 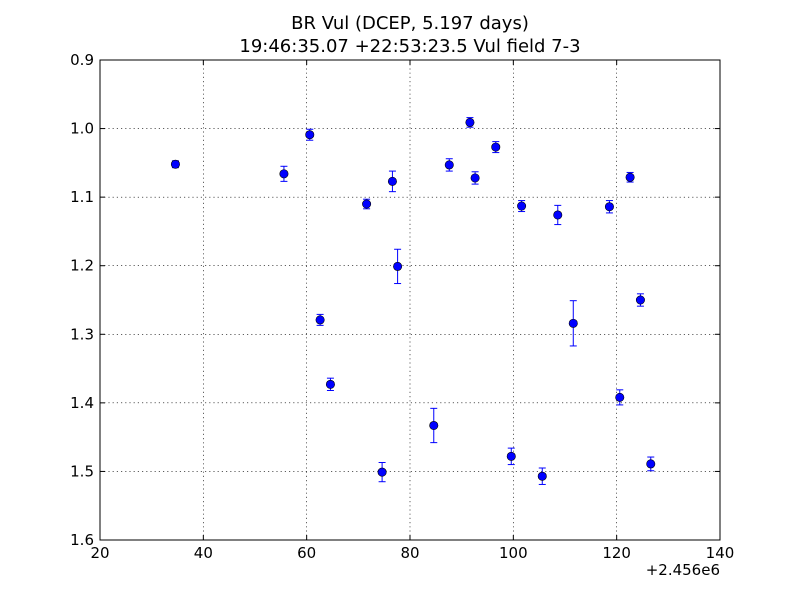 What do you see at coordinates (82, 129) in the screenshot?
I see `y-tick-label: 1.0` at bounding box center [82, 129].